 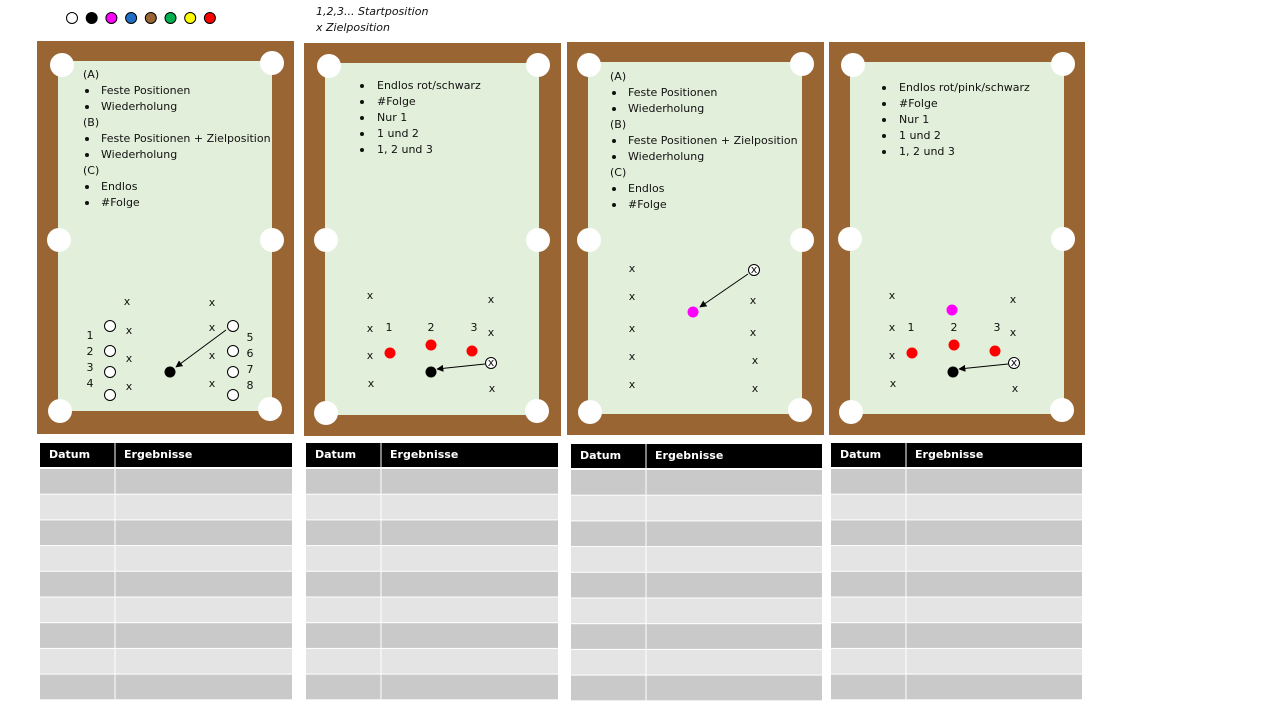 I want to click on note-heading: (B), so click(x=91, y=122).